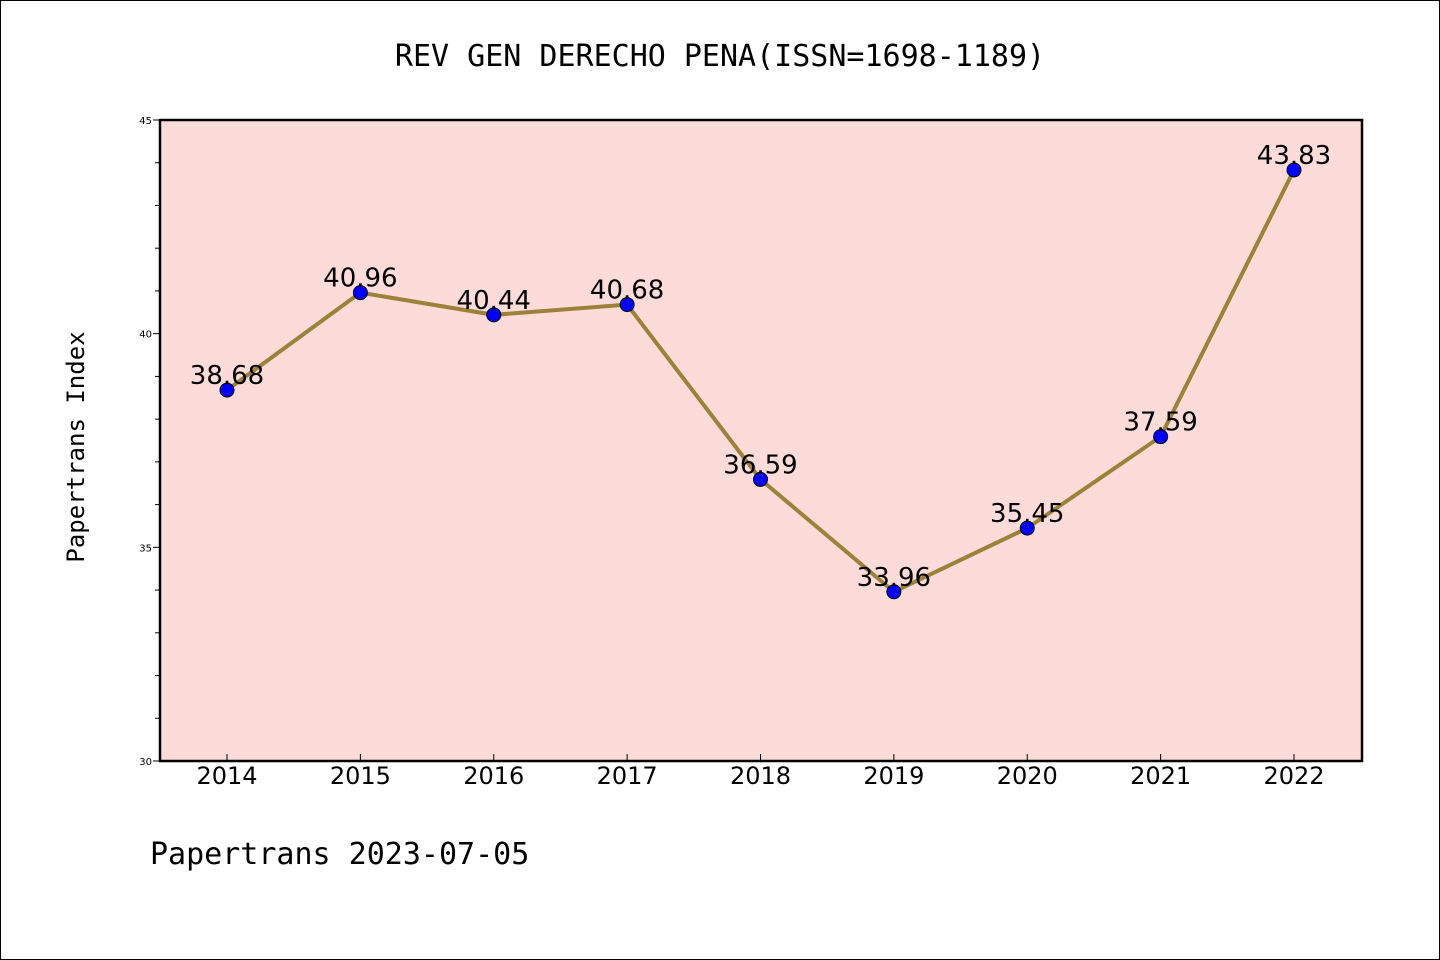  Describe the element at coordinates (145, 548) in the screenshot. I see `y-tick-label: 35` at that location.